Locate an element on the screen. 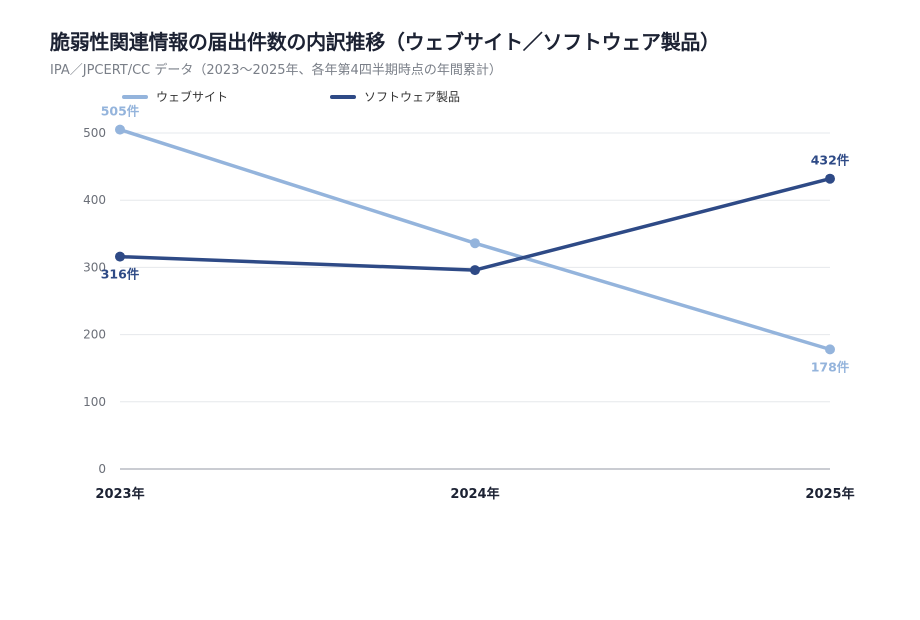 The height and width of the screenshot is (620, 920). y-tick-label: 100 is located at coordinates (94, 402).